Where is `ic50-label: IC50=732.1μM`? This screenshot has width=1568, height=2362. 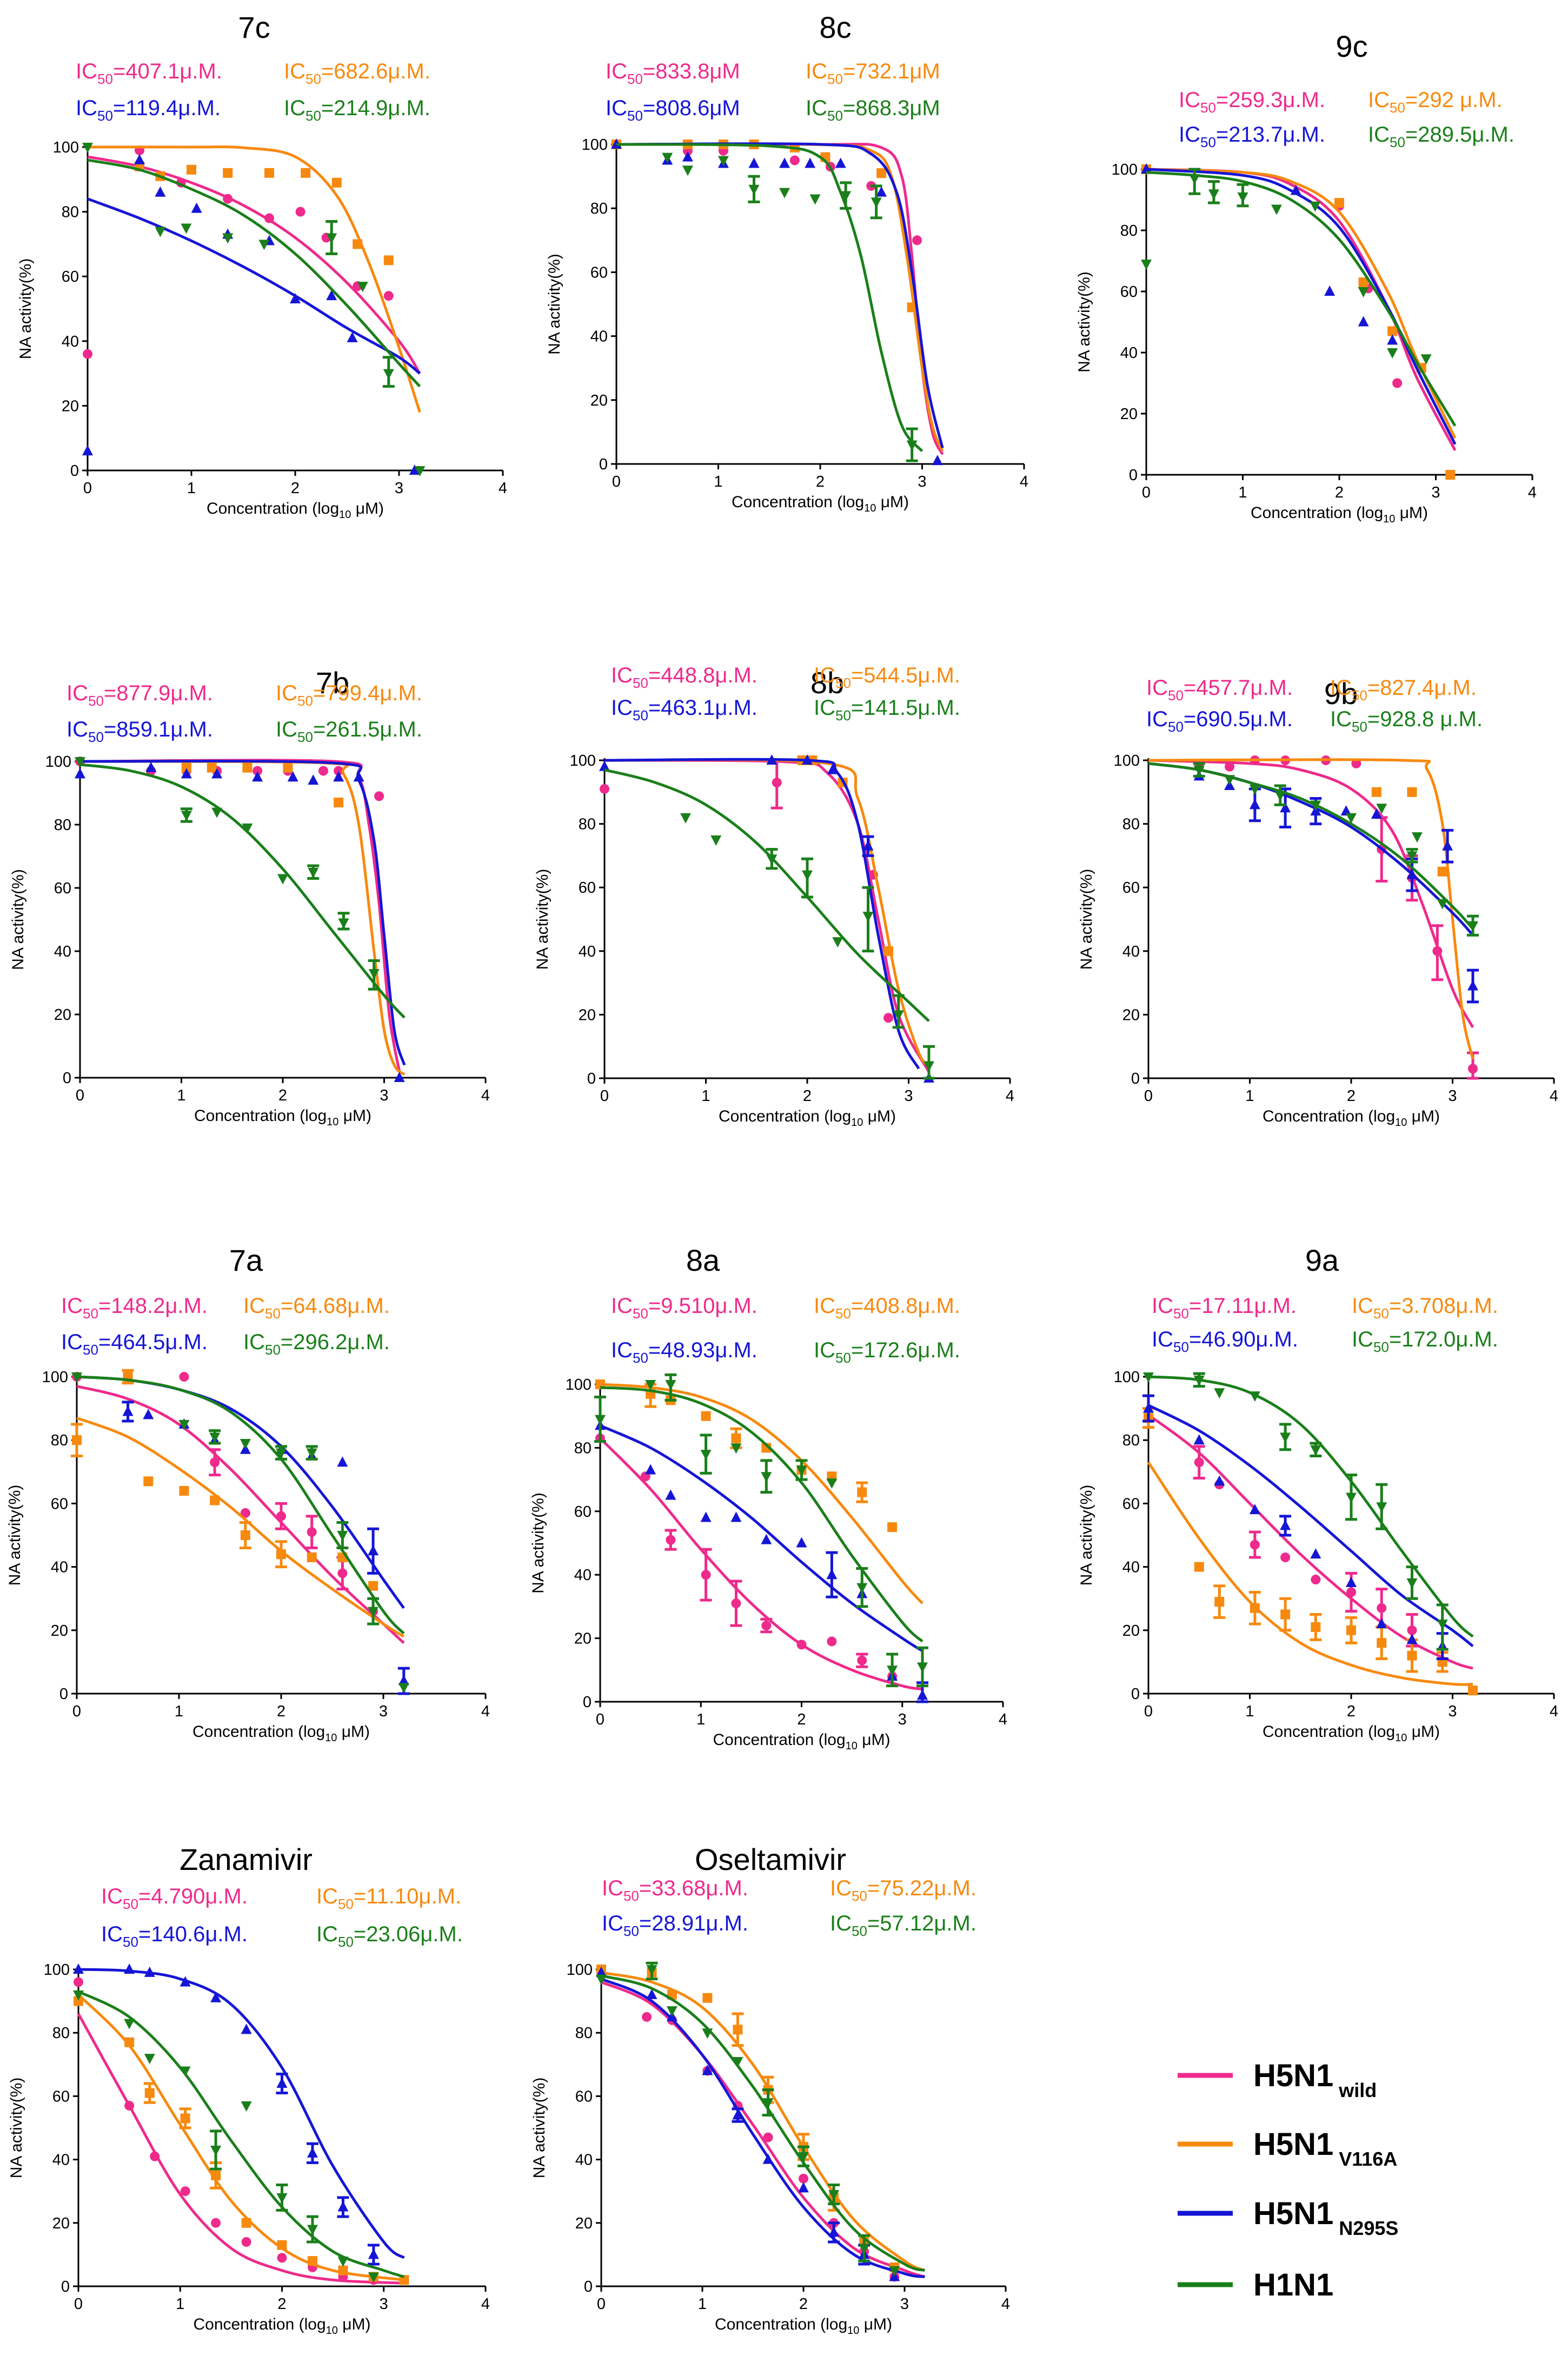 ic50-label: IC50=732.1μM is located at coordinates (873, 73).